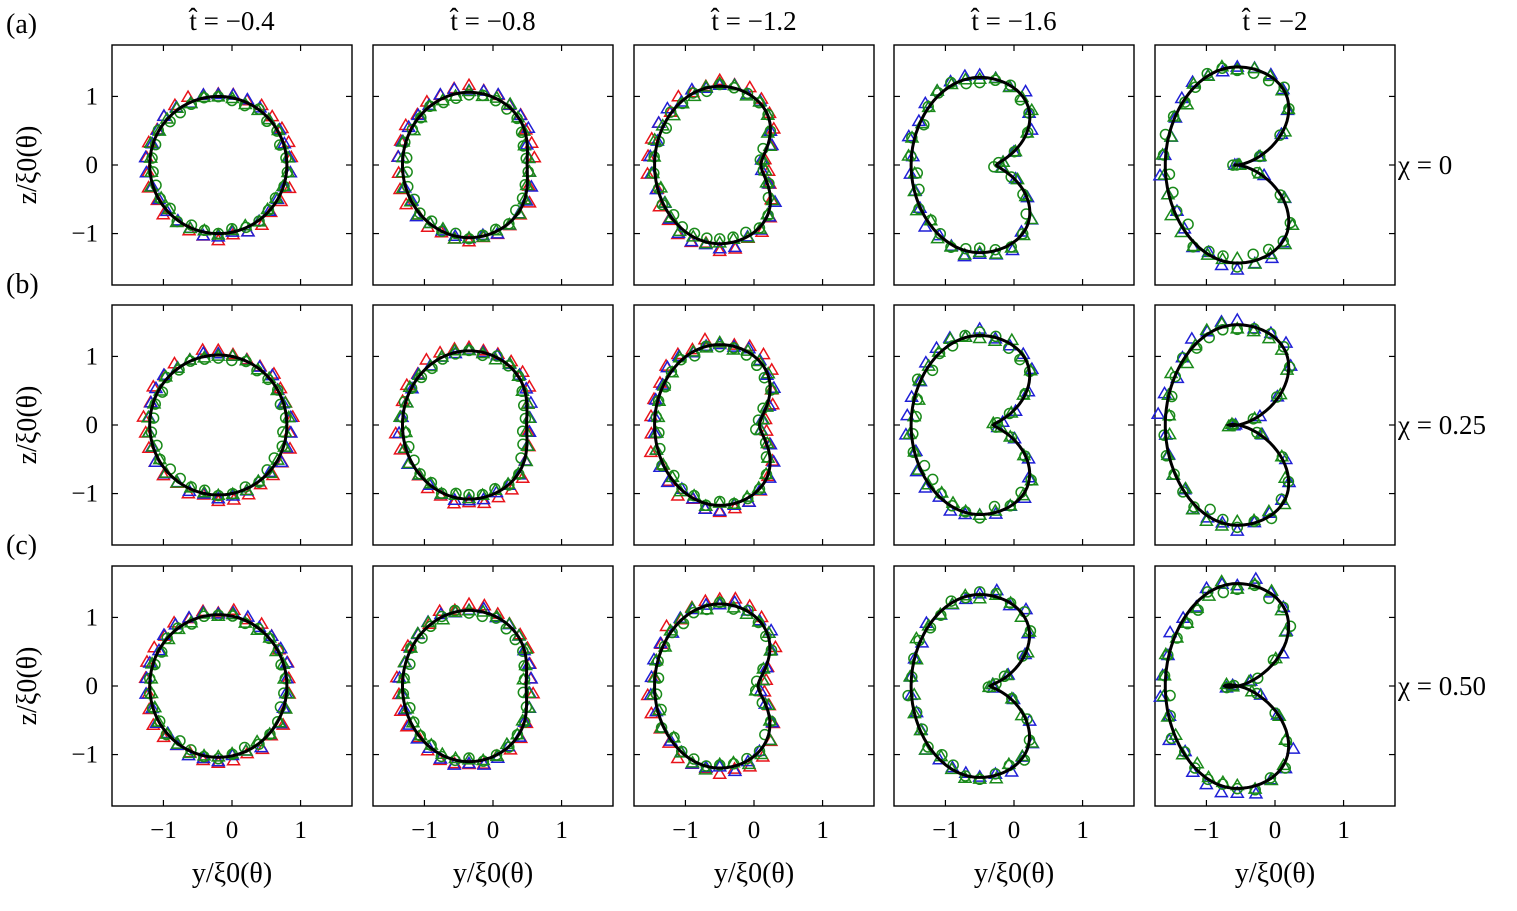  Describe the element at coordinates (232, 686) in the screenshot. I see `panel-frame` at that location.